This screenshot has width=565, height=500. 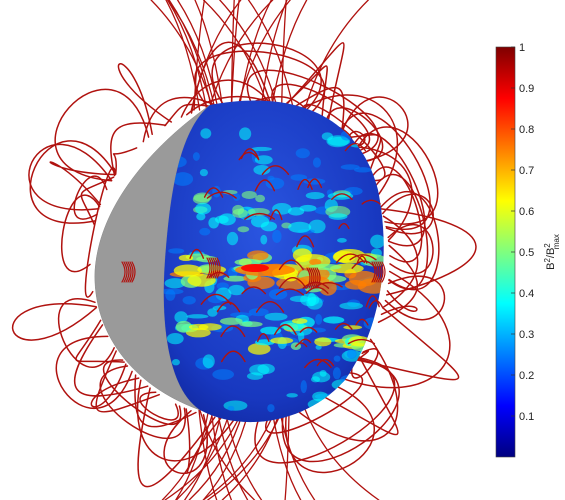 What do you see at coordinates (522, 48) in the screenshot?
I see `colorbar-tick-label: 1` at bounding box center [522, 48].